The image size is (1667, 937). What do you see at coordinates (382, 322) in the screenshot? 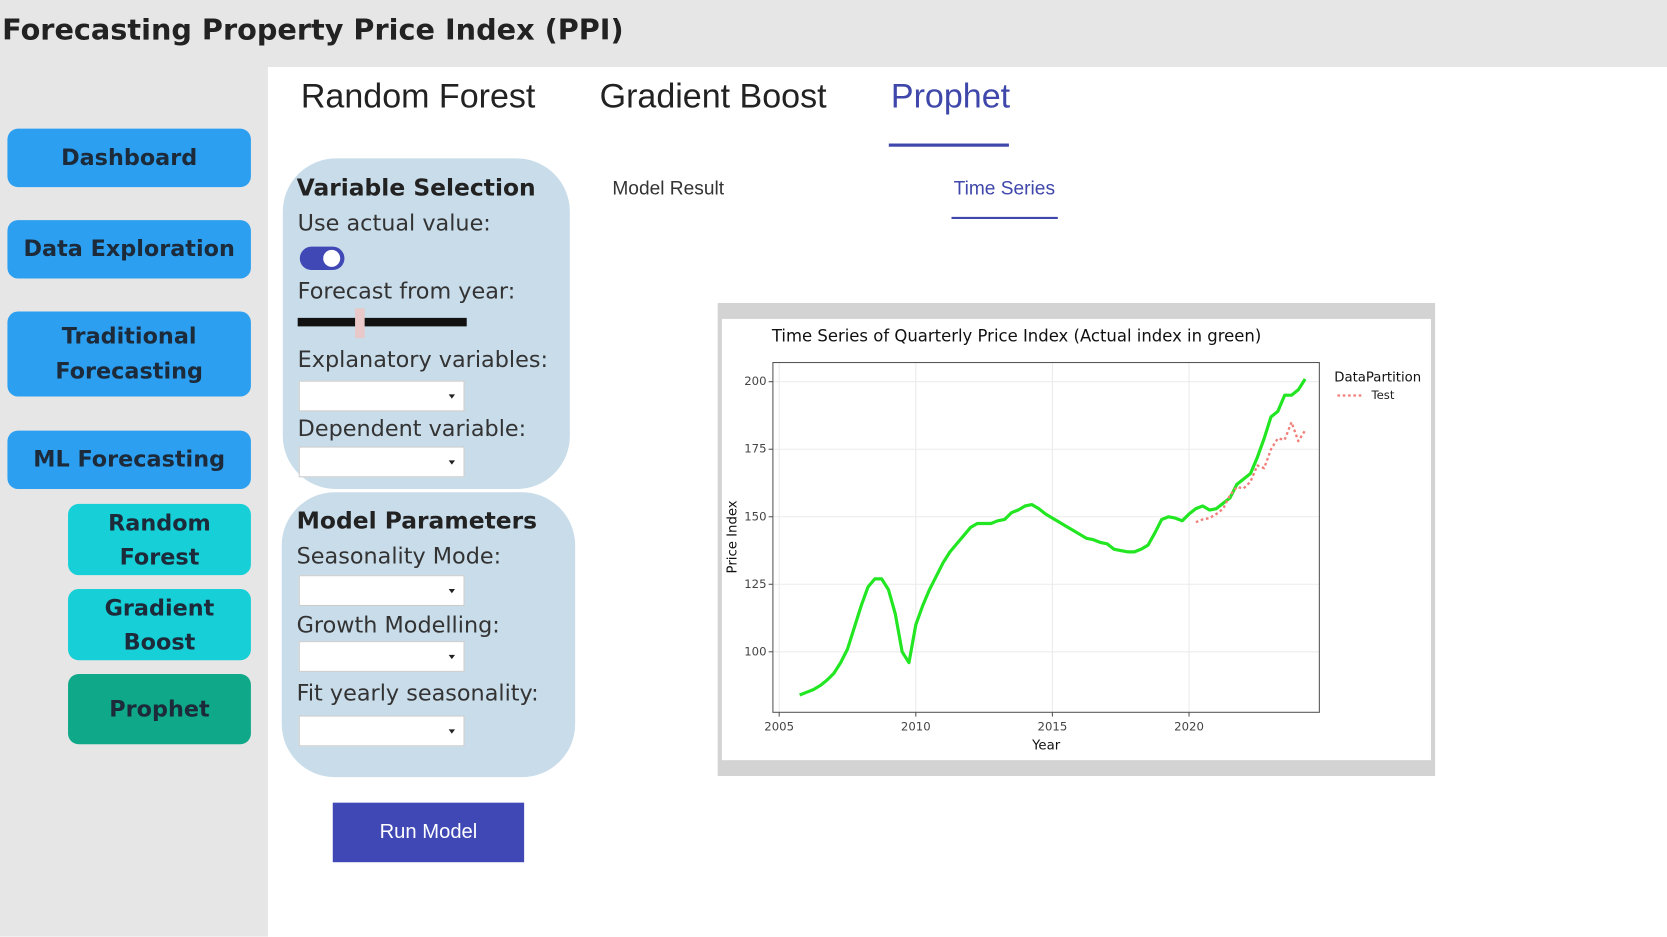
I see `slider-track` at bounding box center [382, 322].